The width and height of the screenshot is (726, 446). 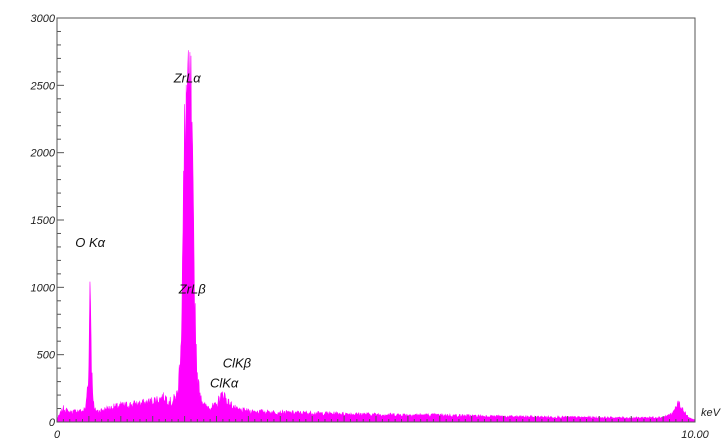 I want to click on y-tick-label: 0, so click(x=52, y=423).